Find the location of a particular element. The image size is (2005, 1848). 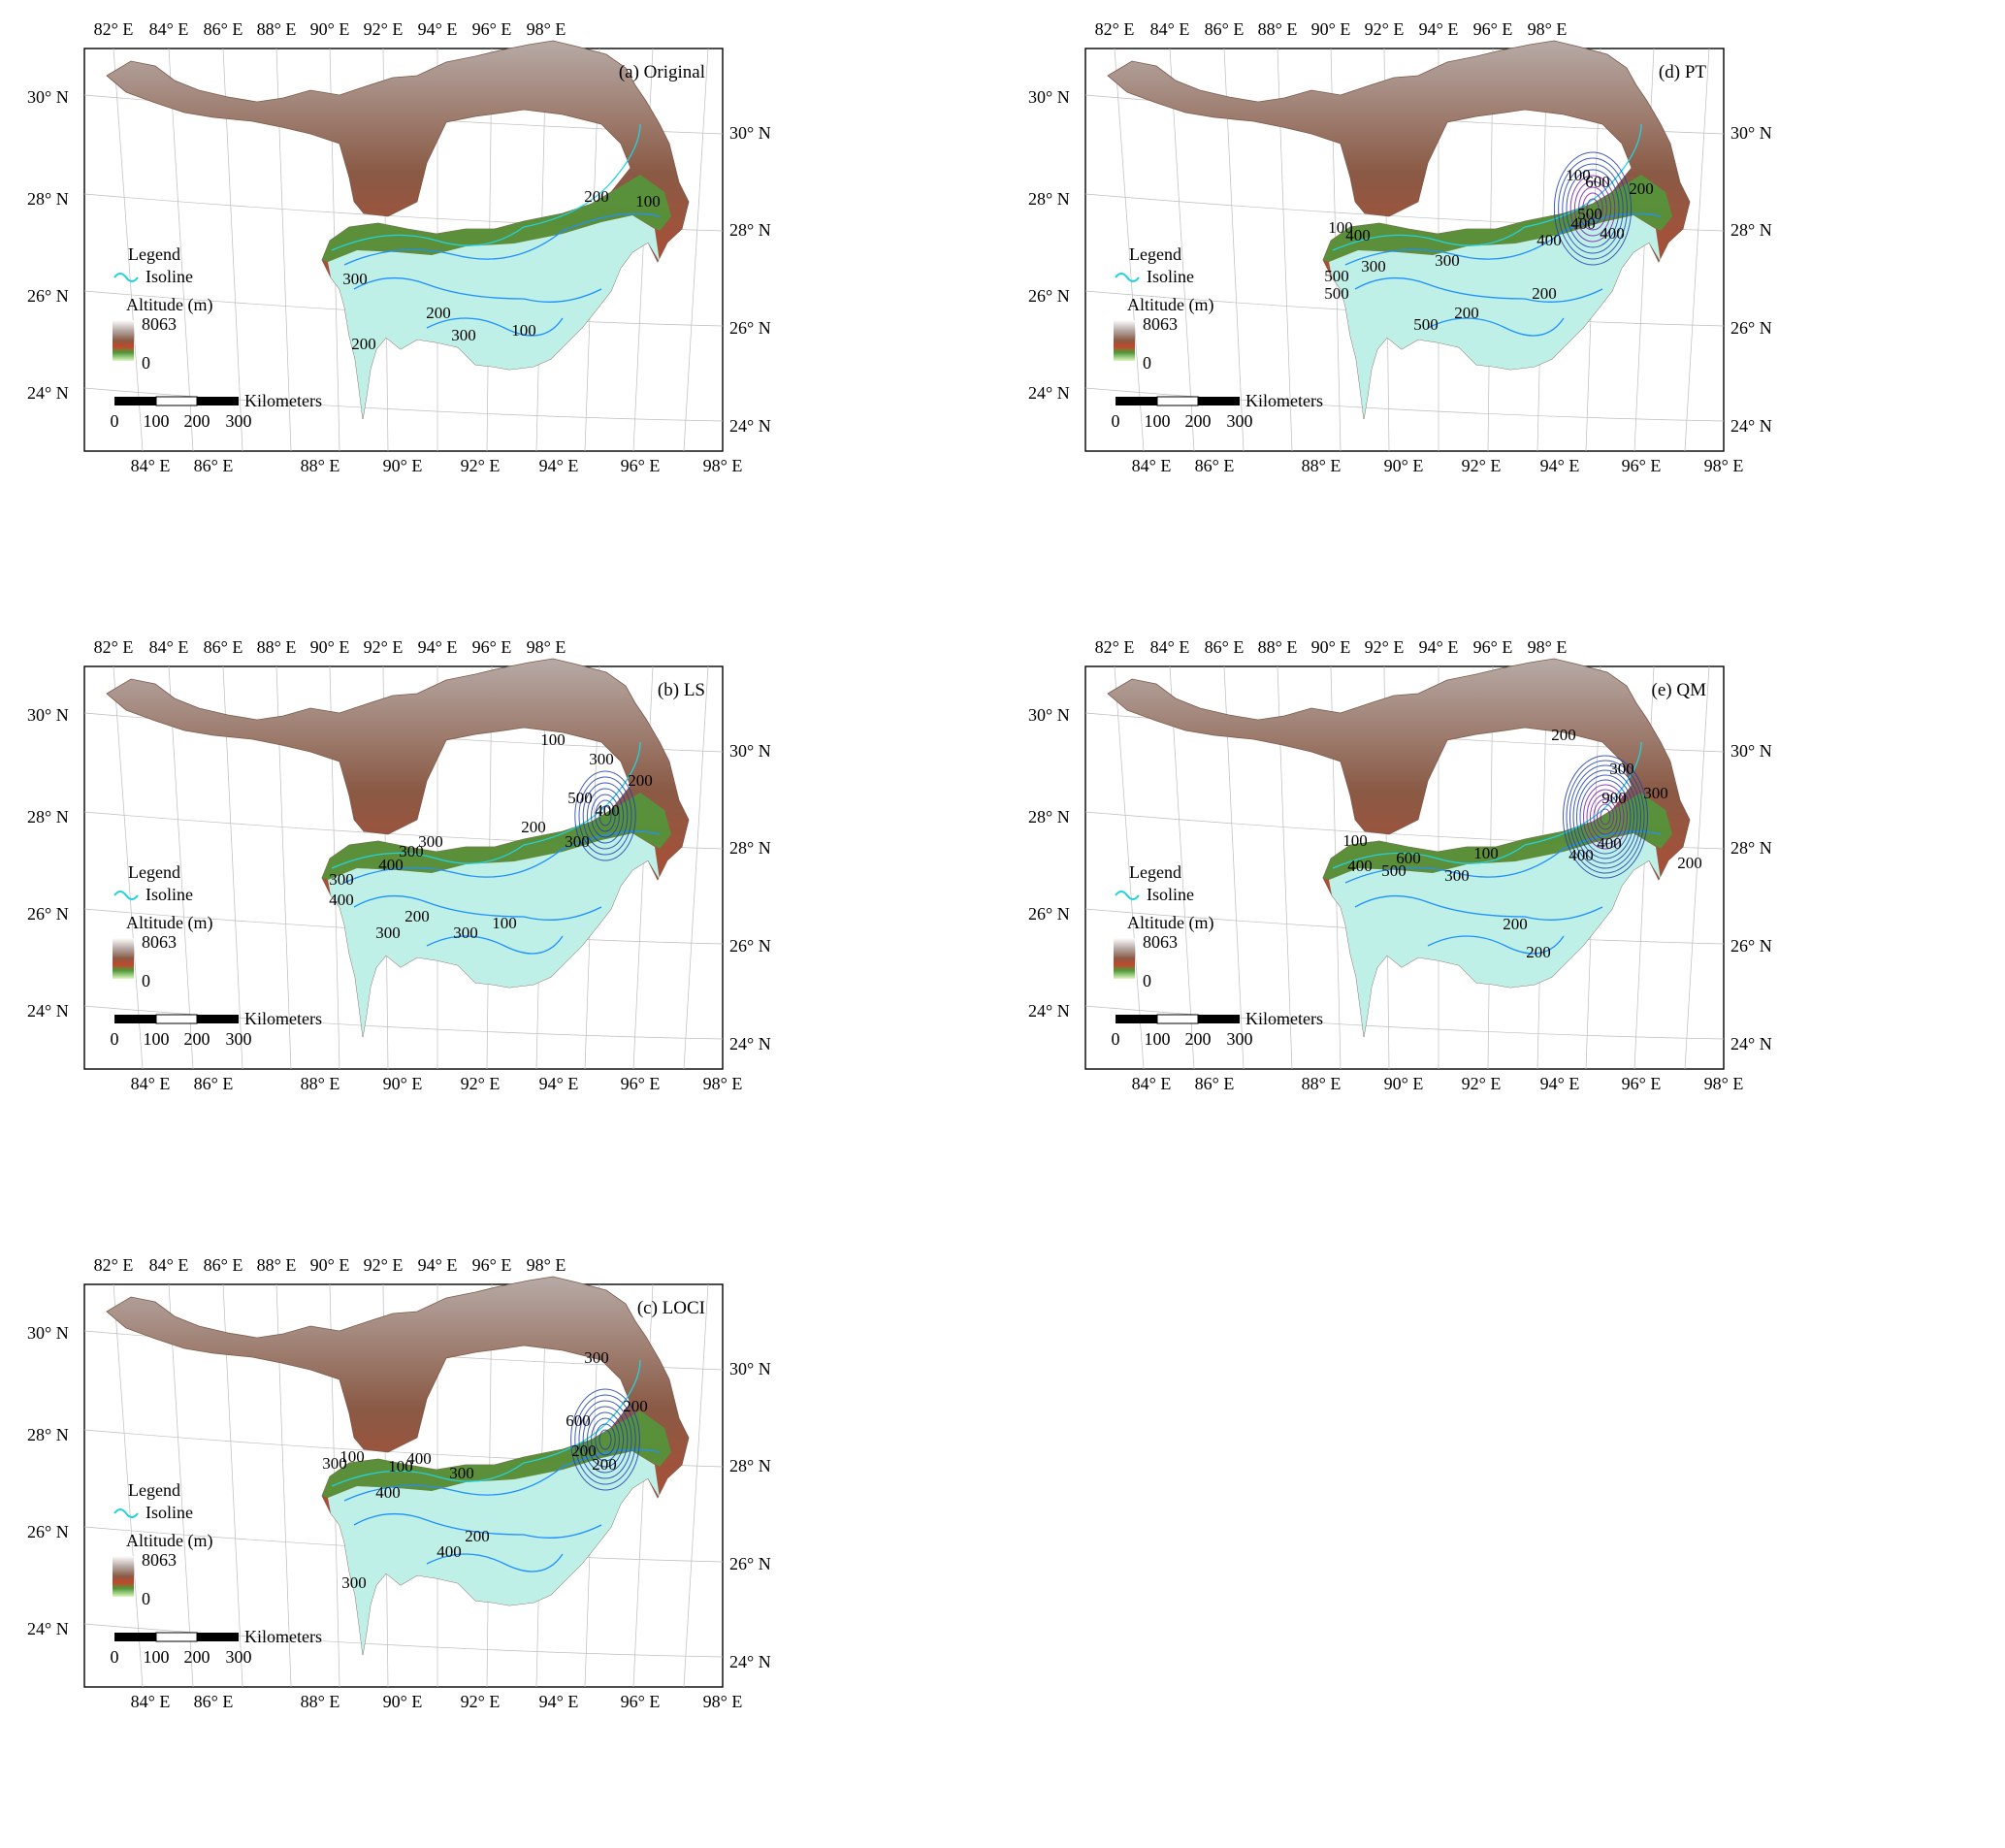

lon-tick-top: 90° E is located at coordinates (330, 29).